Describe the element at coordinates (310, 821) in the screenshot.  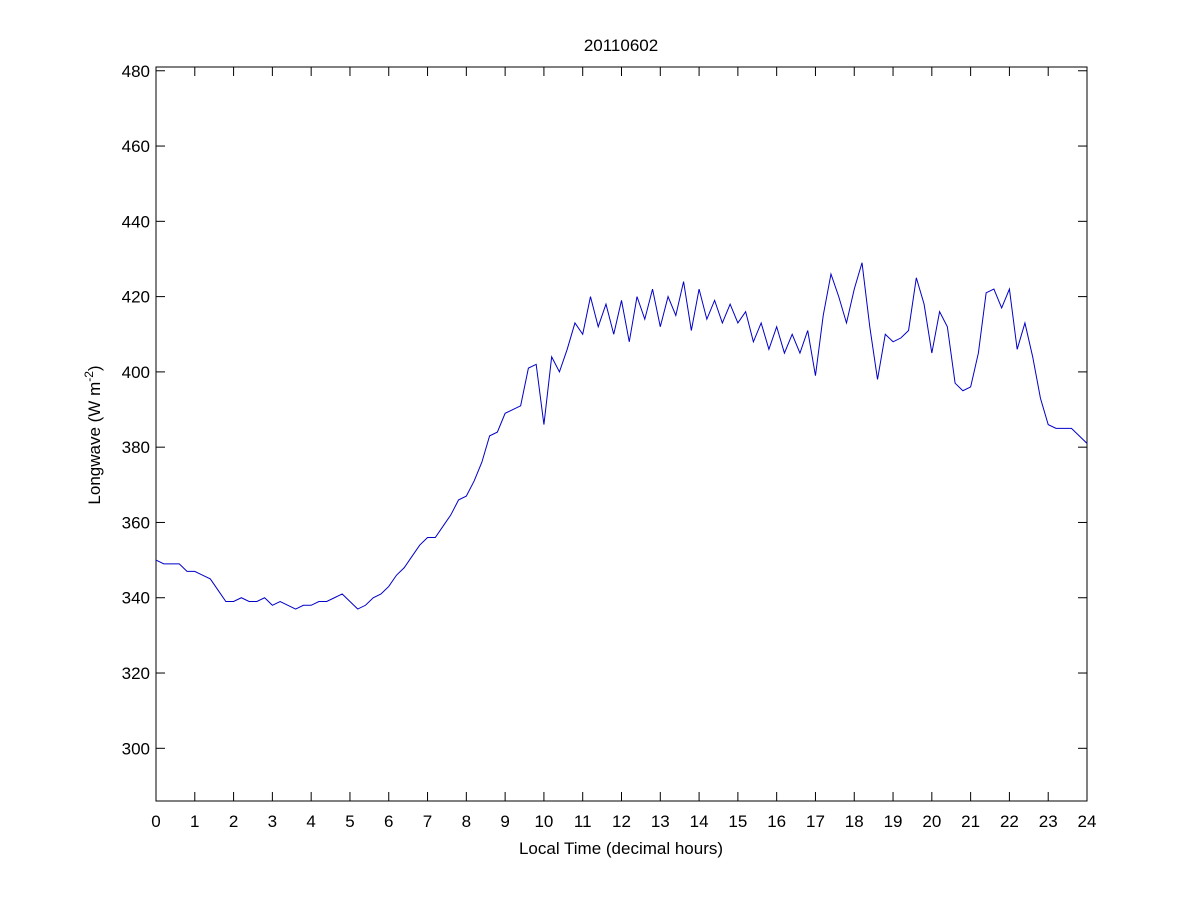
I see `x-tick-label: 4` at that location.